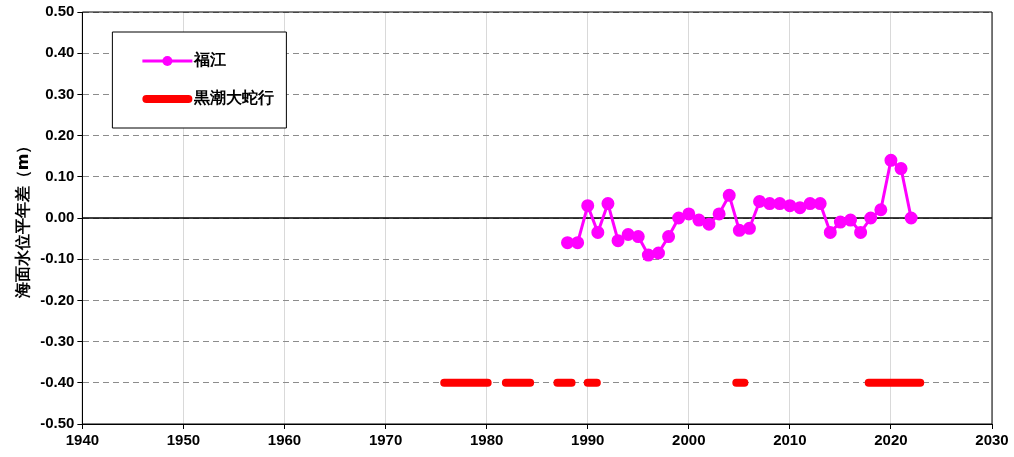 This screenshot has width=1014, height=457. What do you see at coordinates (60, 217) in the screenshot?
I see `y-tick-label: 0.00` at bounding box center [60, 217].